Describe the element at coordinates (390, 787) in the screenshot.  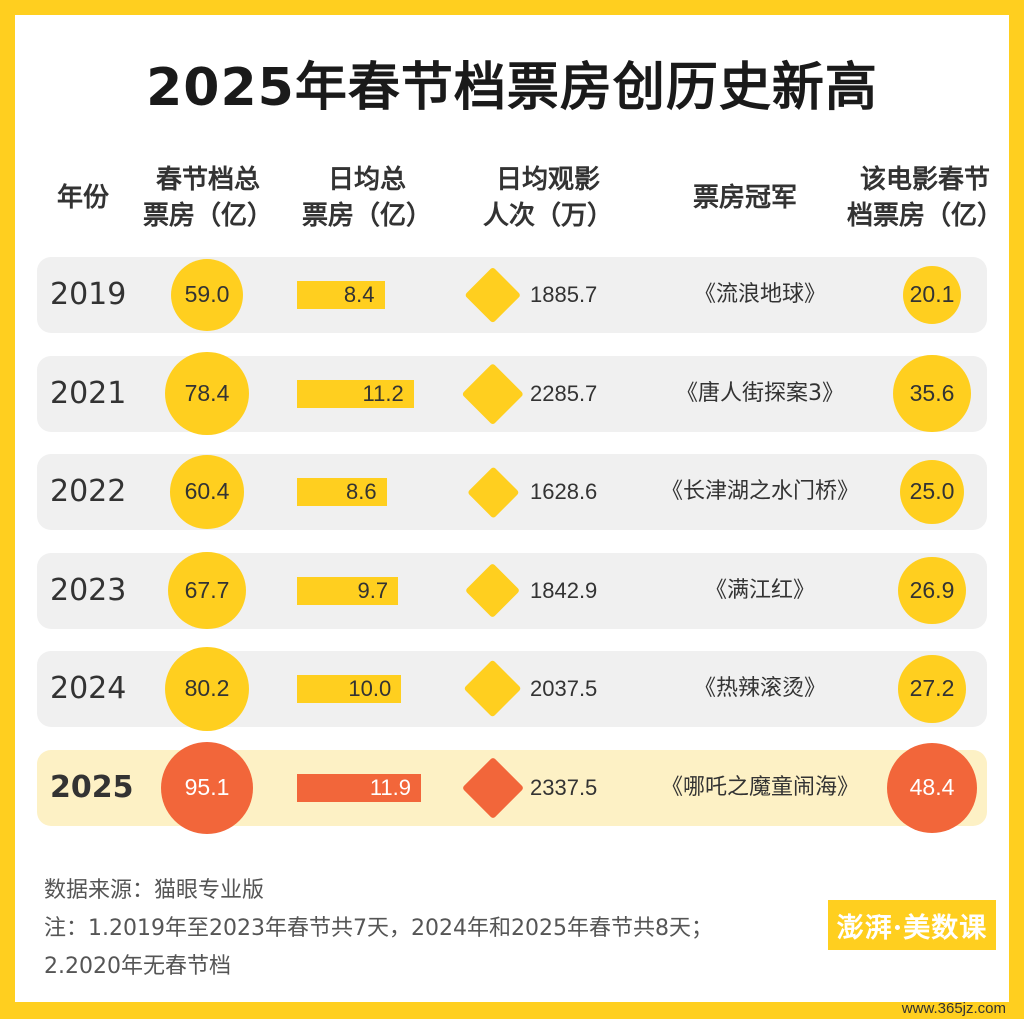
I see `daily-box-office-value: 11.9` at that location.